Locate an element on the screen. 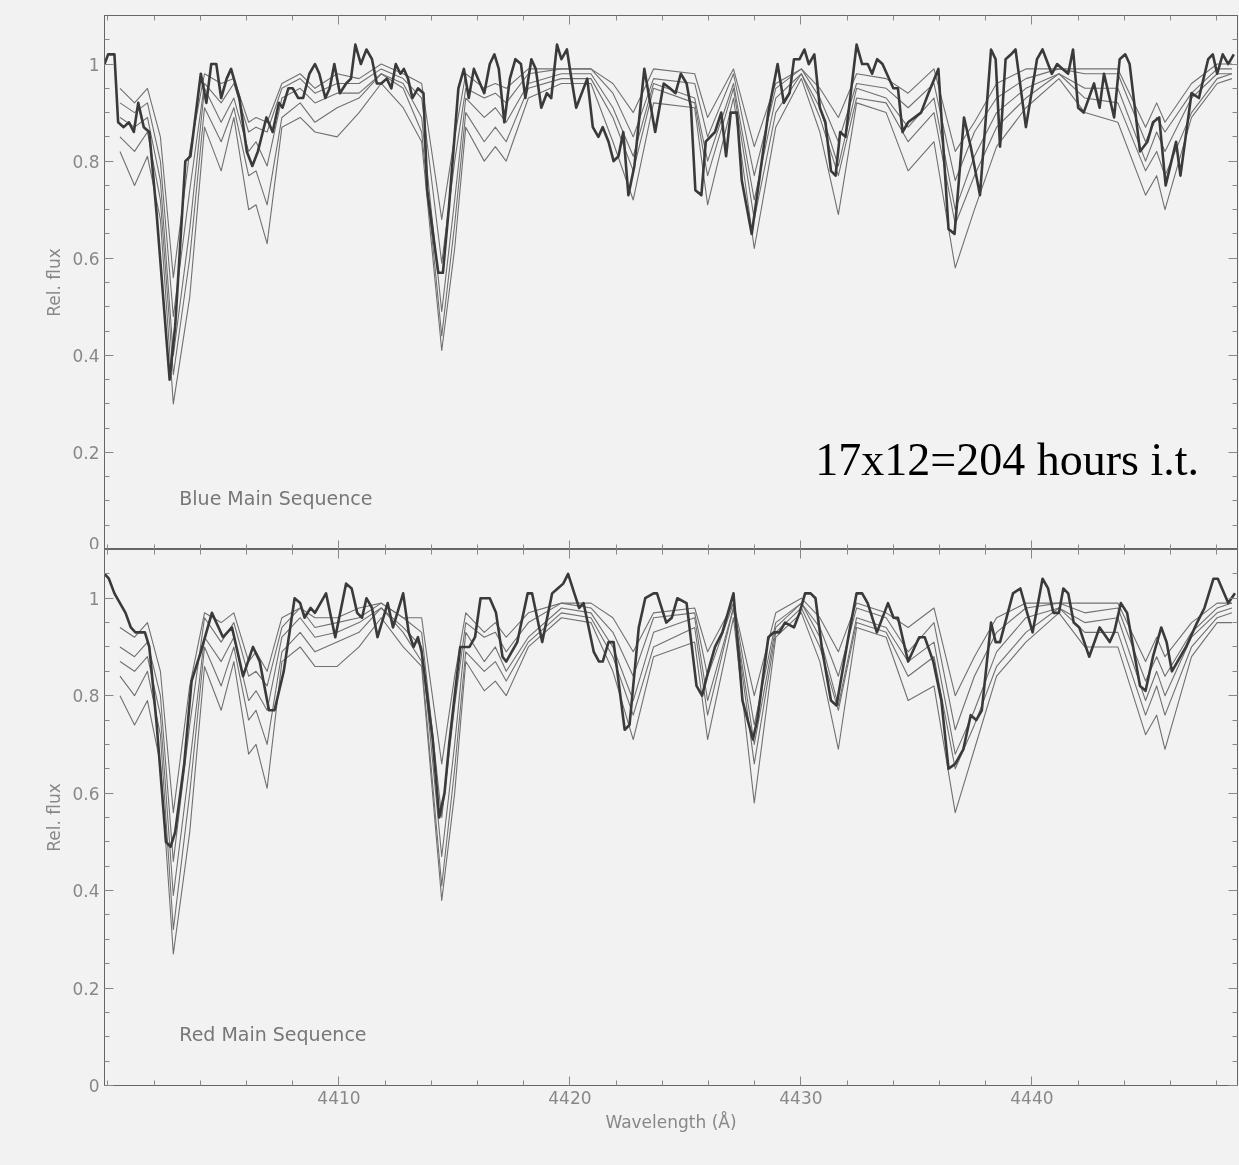 The width and height of the screenshot is (1239, 1165). annotation: Red Main Sequence is located at coordinates (273, 1034).